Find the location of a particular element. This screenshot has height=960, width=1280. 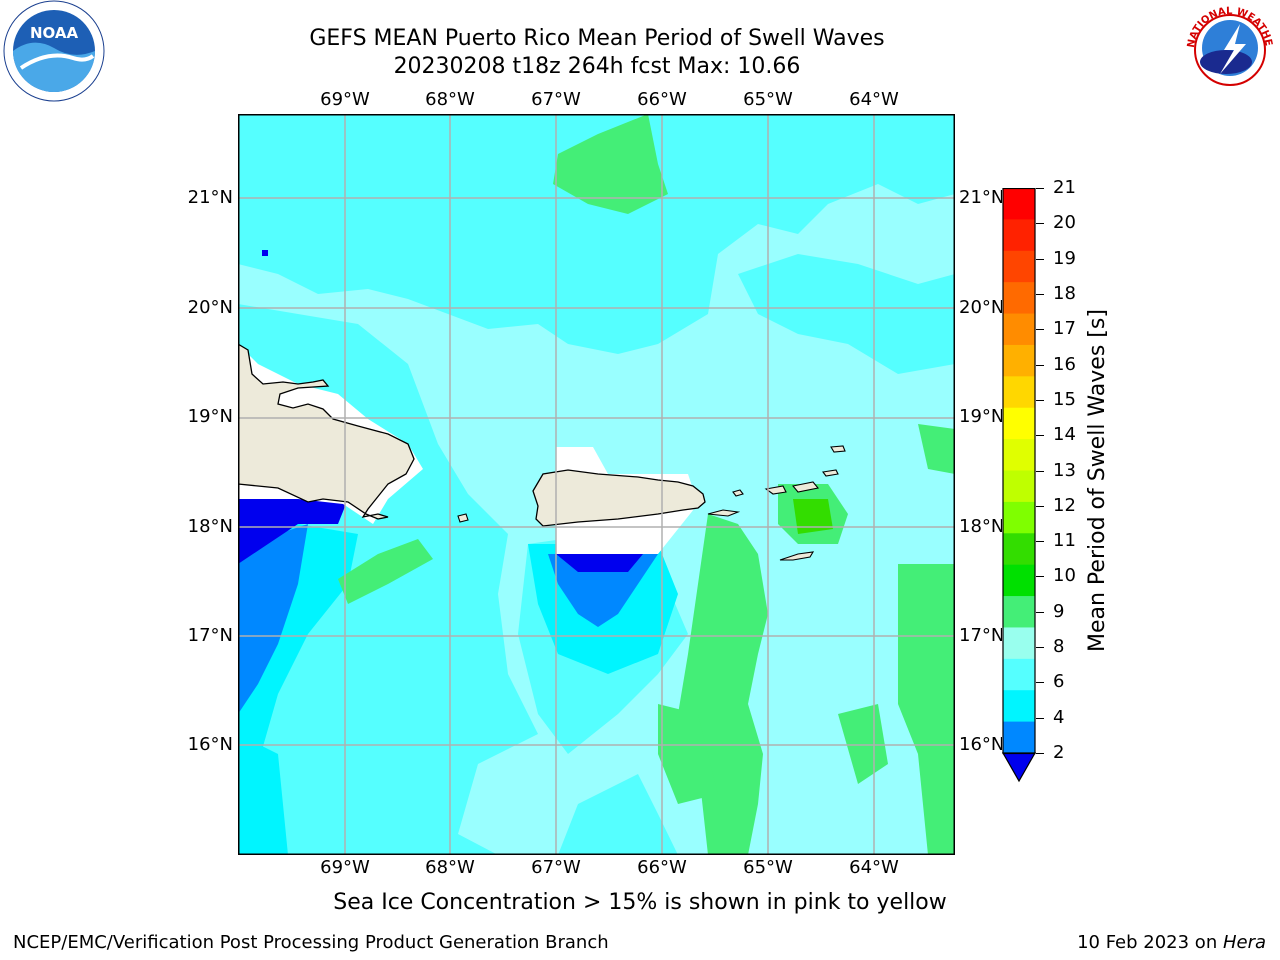

land-anguilla is located at coordinates (838, 449).